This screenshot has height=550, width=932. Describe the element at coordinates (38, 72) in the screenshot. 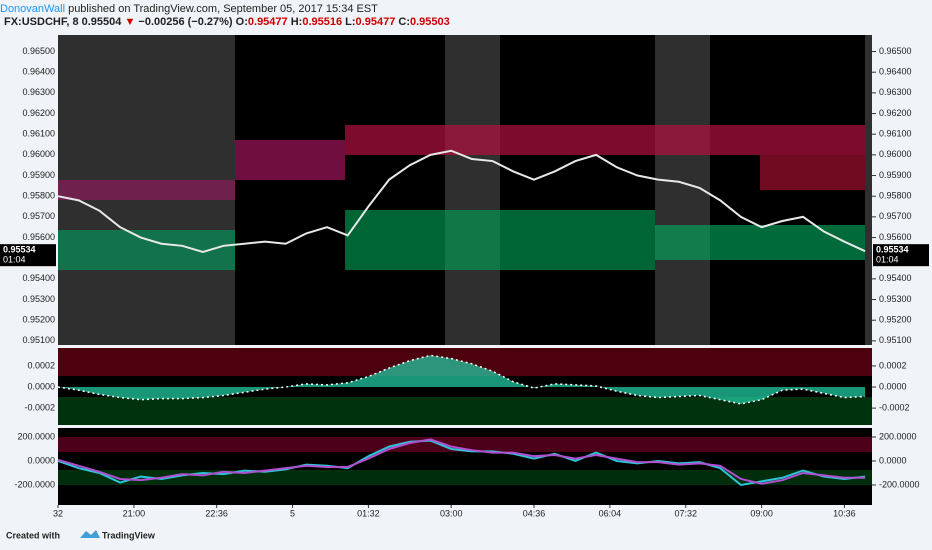

I see `y-tick-label-left: 0.96400` at that location.